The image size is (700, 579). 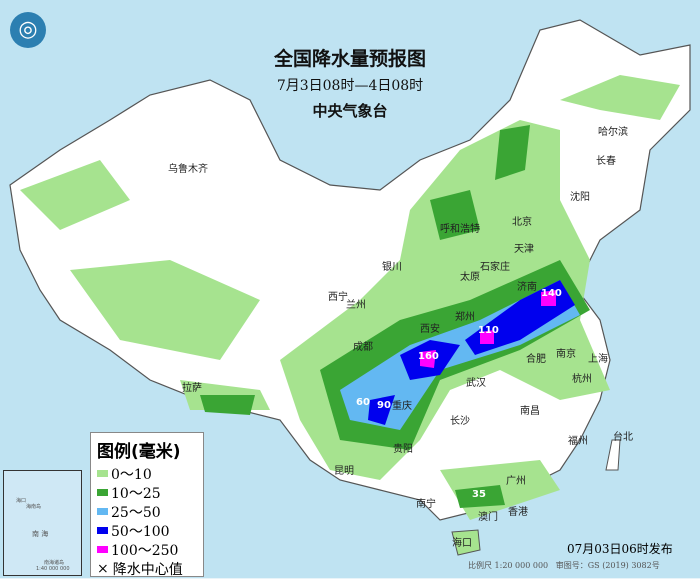 What do you see at coordinates (403, 449) in the screenshot?
I see `city-label: 贵阳` at bounding box center [403, 449].